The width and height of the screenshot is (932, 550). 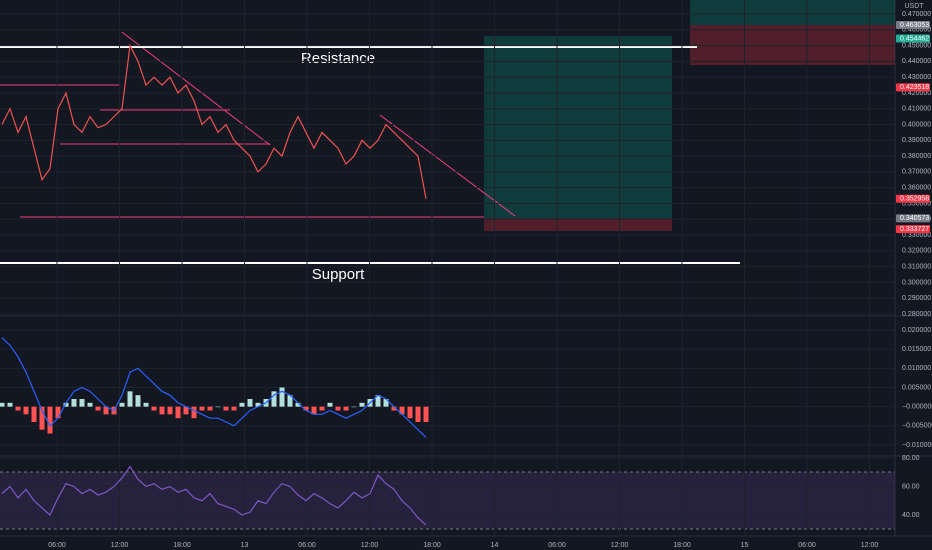 I want to click on y-tick-label: 60.00, so click(x=911, y=486).